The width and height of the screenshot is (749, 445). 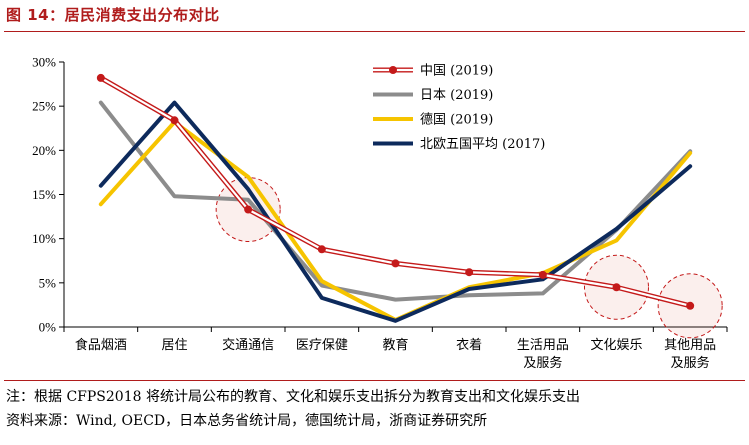 I want to click on y-tick-label: 15%, so click(x=44, y=194).